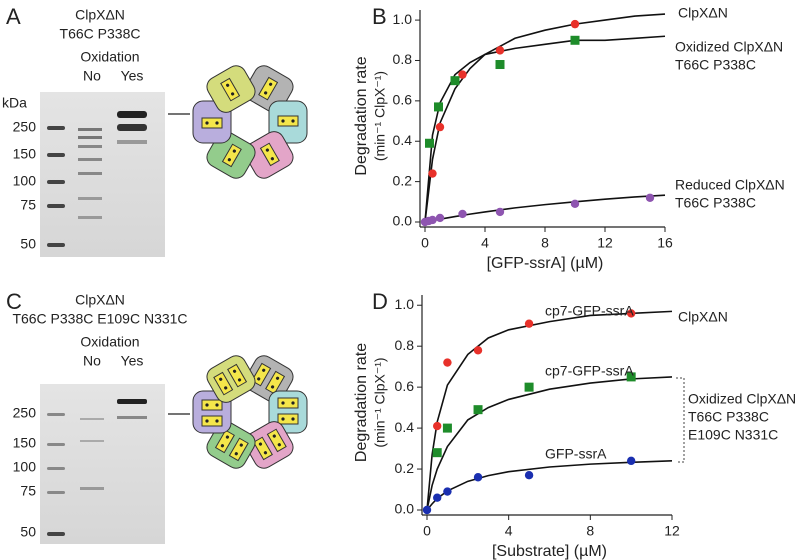 Image resolution: width=800 pixels, height=560 pixels. Describe the element at coordinates (28, 491) in the screenshot. I see `marker-label: 75` at that location.